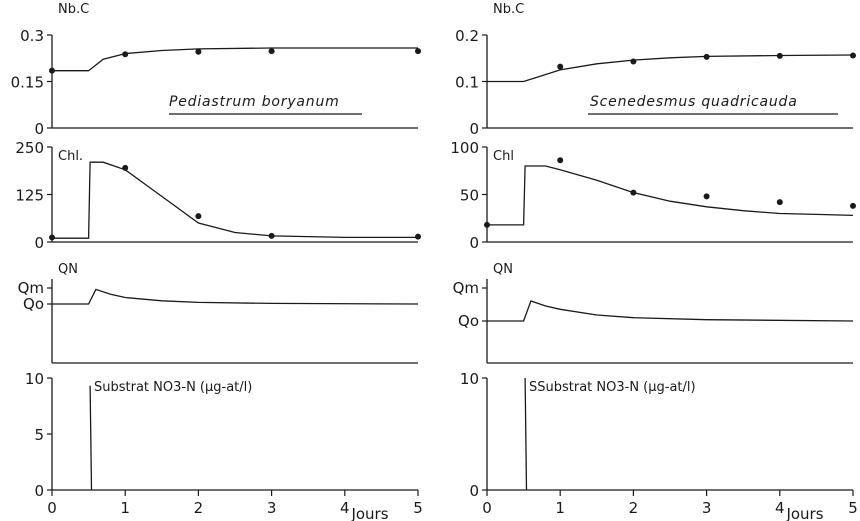 Image resolution: width=860 pixels, height=521 pixels. What do you see at coordinates (469, 379) in the screenshot?
I see `panel-7-y-tick-label: 10` at bounding box center [469, 379].